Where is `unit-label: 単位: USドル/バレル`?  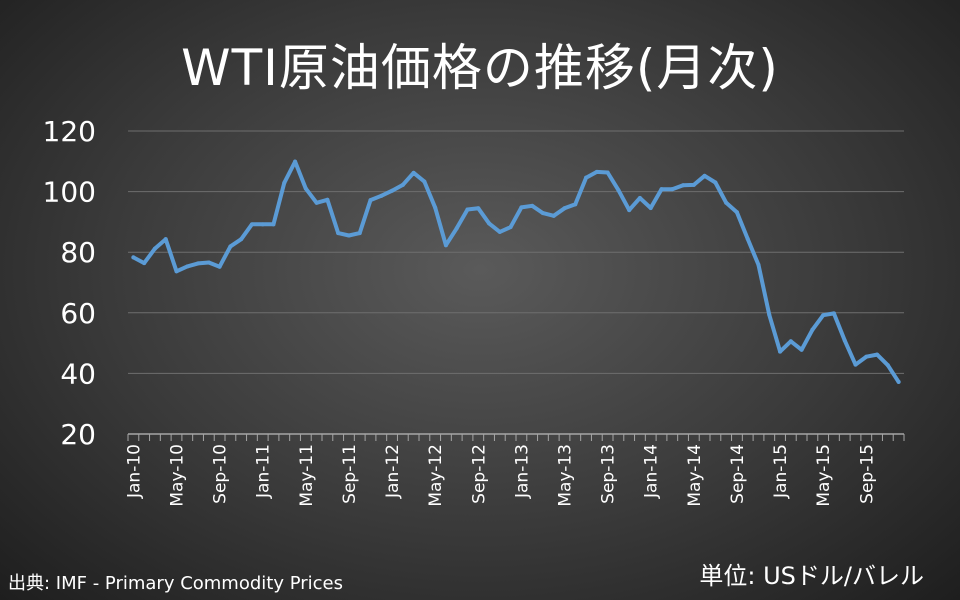
unit-label: 単位: USドル/バレル is located at coordinates (811, 576).